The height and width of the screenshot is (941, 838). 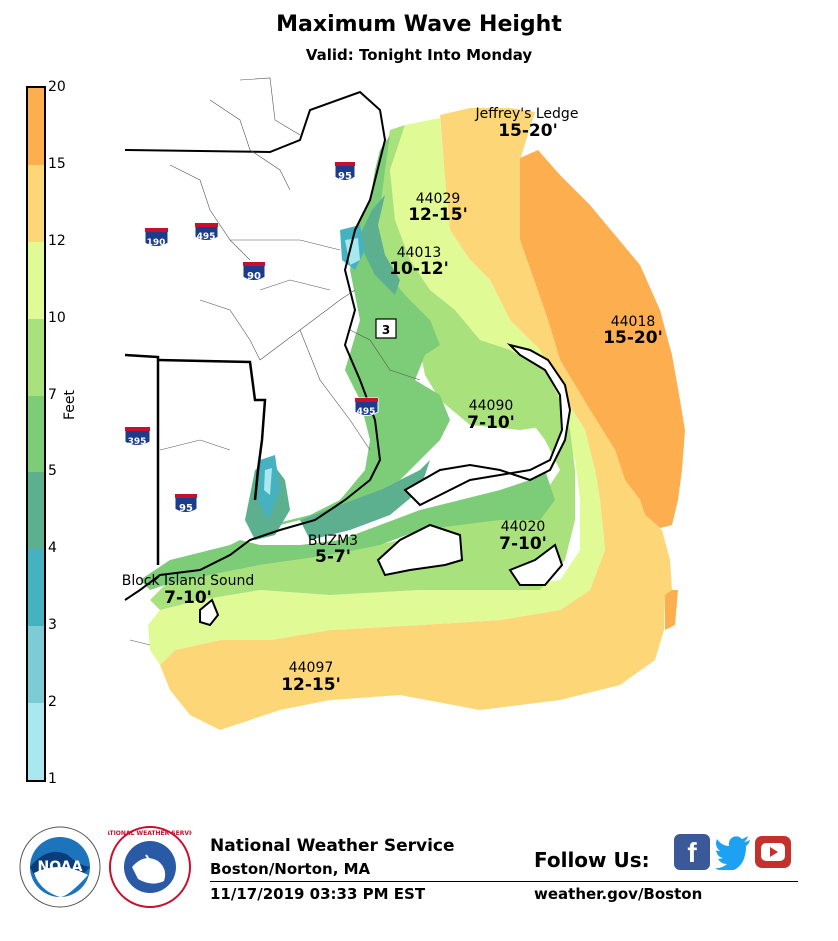 What do you see at coordinates (311, 668) in the screenshot?
I see `station-id: 44097` at bounding box center [311, 668].